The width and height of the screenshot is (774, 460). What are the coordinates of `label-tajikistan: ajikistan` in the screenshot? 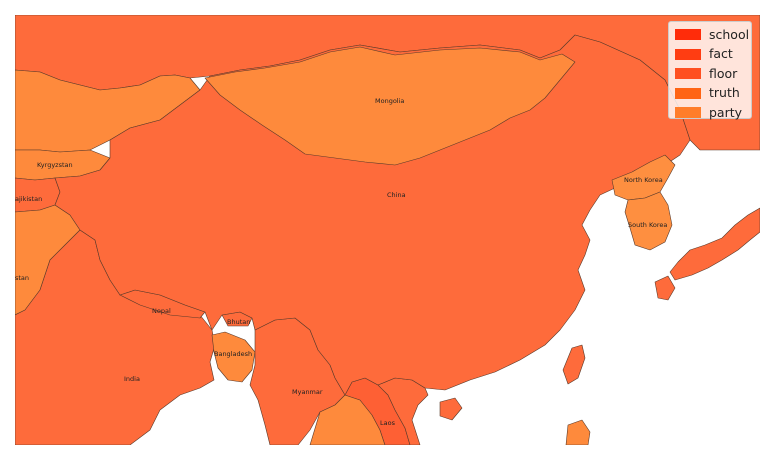 It's located at (28, 199).